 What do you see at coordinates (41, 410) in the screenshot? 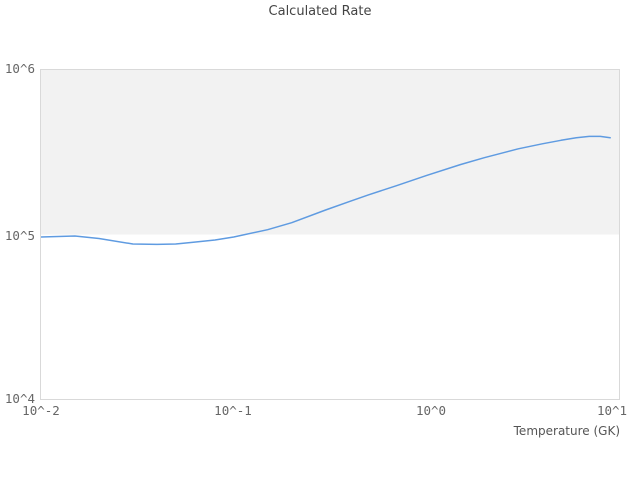
I see `x-tick-label-1e-2: 10^-2` at bounding box center [41, 410].